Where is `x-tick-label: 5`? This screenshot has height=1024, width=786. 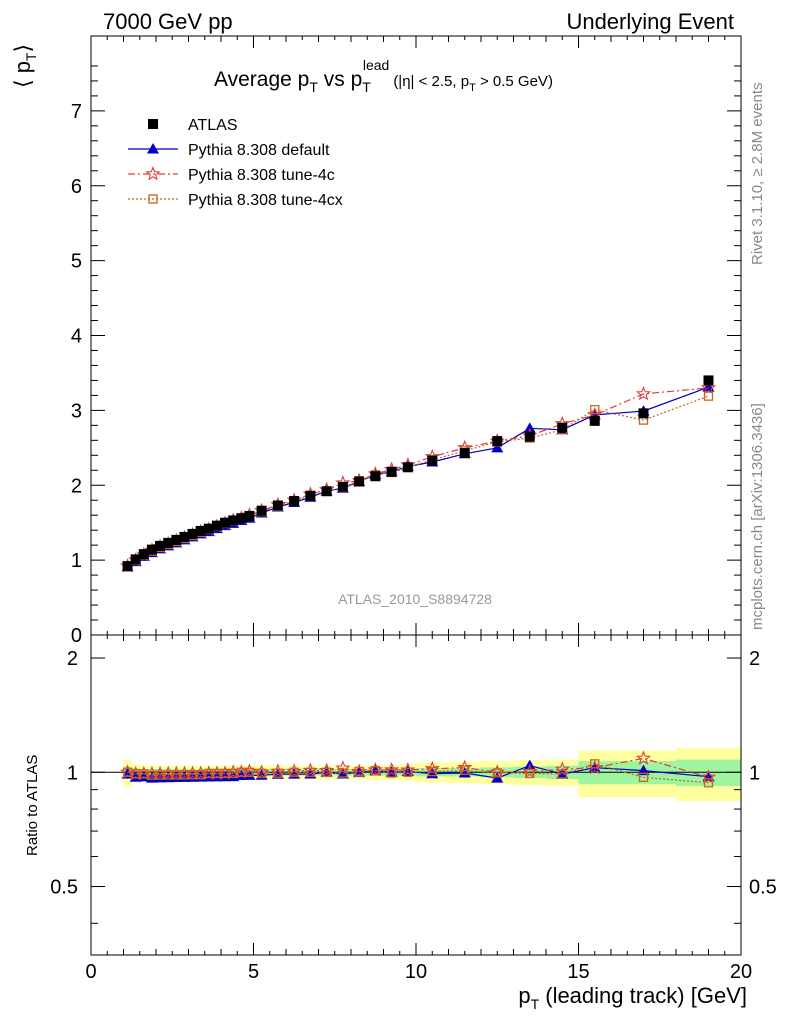
x-tick-label: 5 is located at coordinates (253, 972).